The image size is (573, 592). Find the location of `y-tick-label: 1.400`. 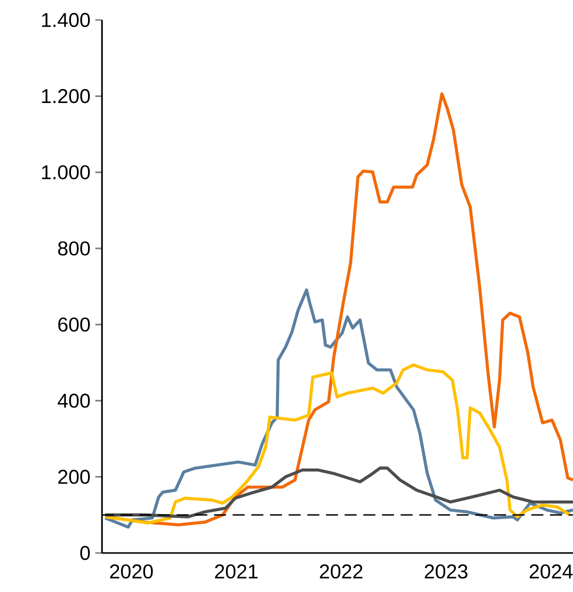

y-tick-label: 1.400 is located at coordinates (66, 20).